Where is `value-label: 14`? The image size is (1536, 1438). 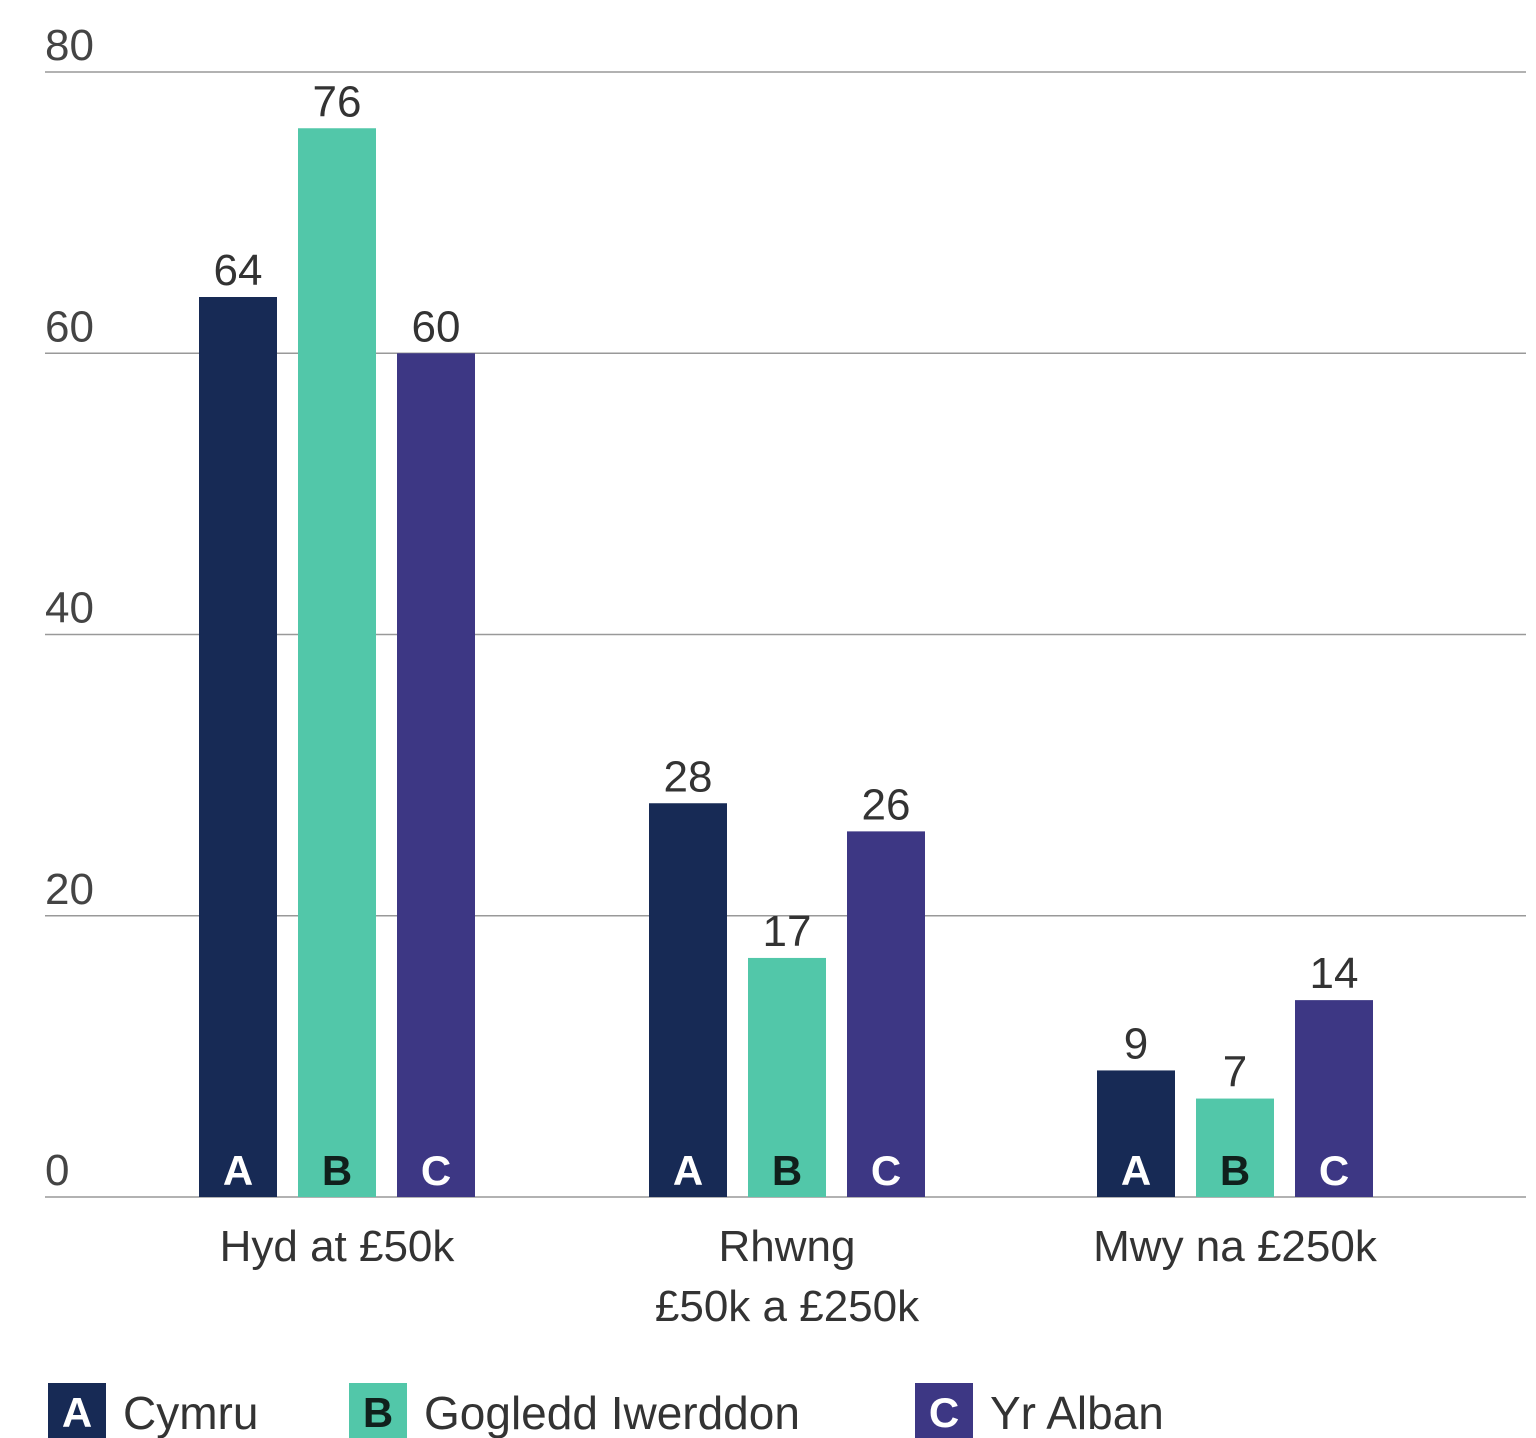 value-label: 14 is located at coordinates (1334, 973).